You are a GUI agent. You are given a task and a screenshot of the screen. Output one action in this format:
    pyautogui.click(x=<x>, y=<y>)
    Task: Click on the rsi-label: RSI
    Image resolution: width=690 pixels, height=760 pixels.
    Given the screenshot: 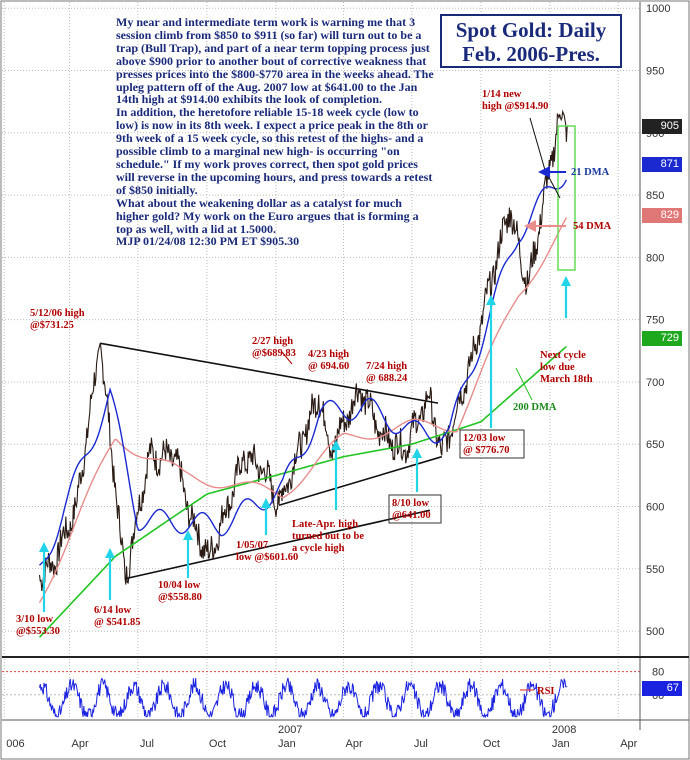 What is the action you would take?
    pyautogui.click(x=546, y=691)
    